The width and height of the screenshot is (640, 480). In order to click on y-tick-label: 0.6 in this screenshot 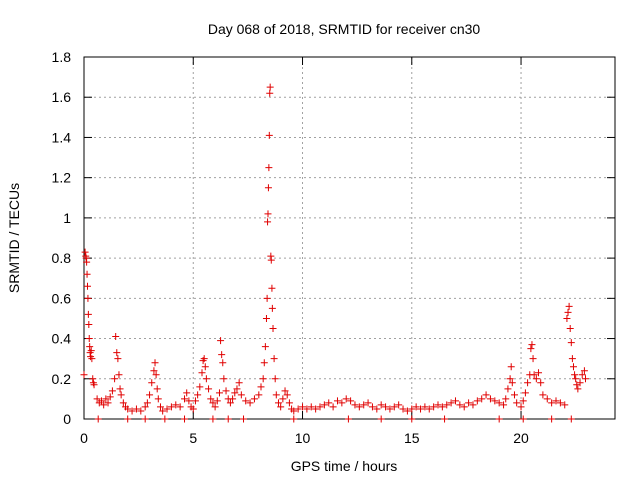, I will do `click(62, 298)`.